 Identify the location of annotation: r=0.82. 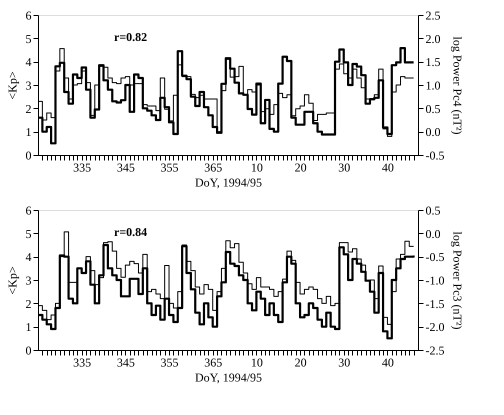
(131, 37).